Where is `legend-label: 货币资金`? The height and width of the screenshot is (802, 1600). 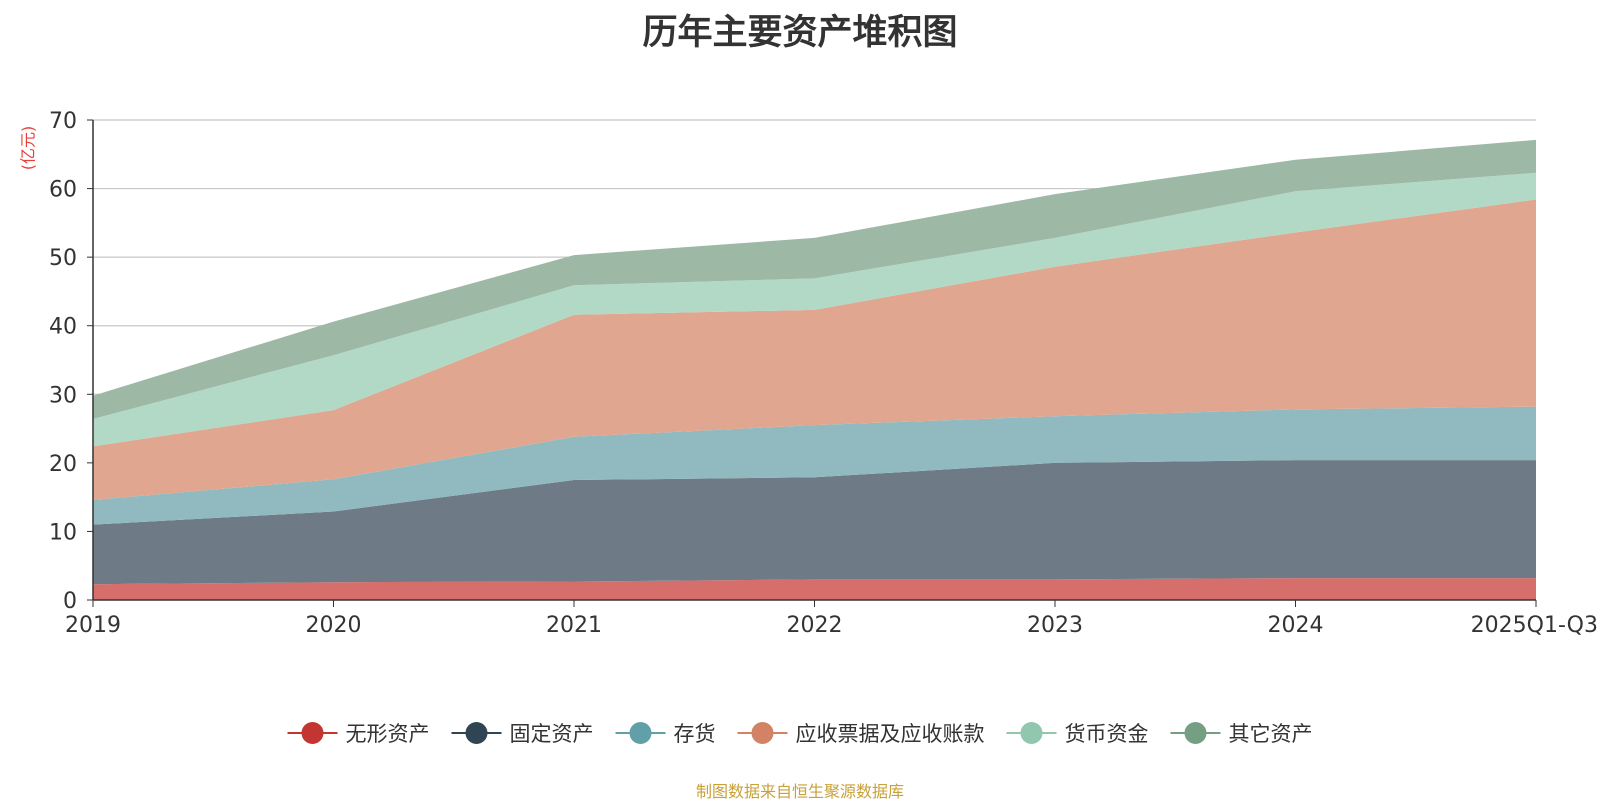
legend-label: 货币资金 is located at coordinates (1107, 734).